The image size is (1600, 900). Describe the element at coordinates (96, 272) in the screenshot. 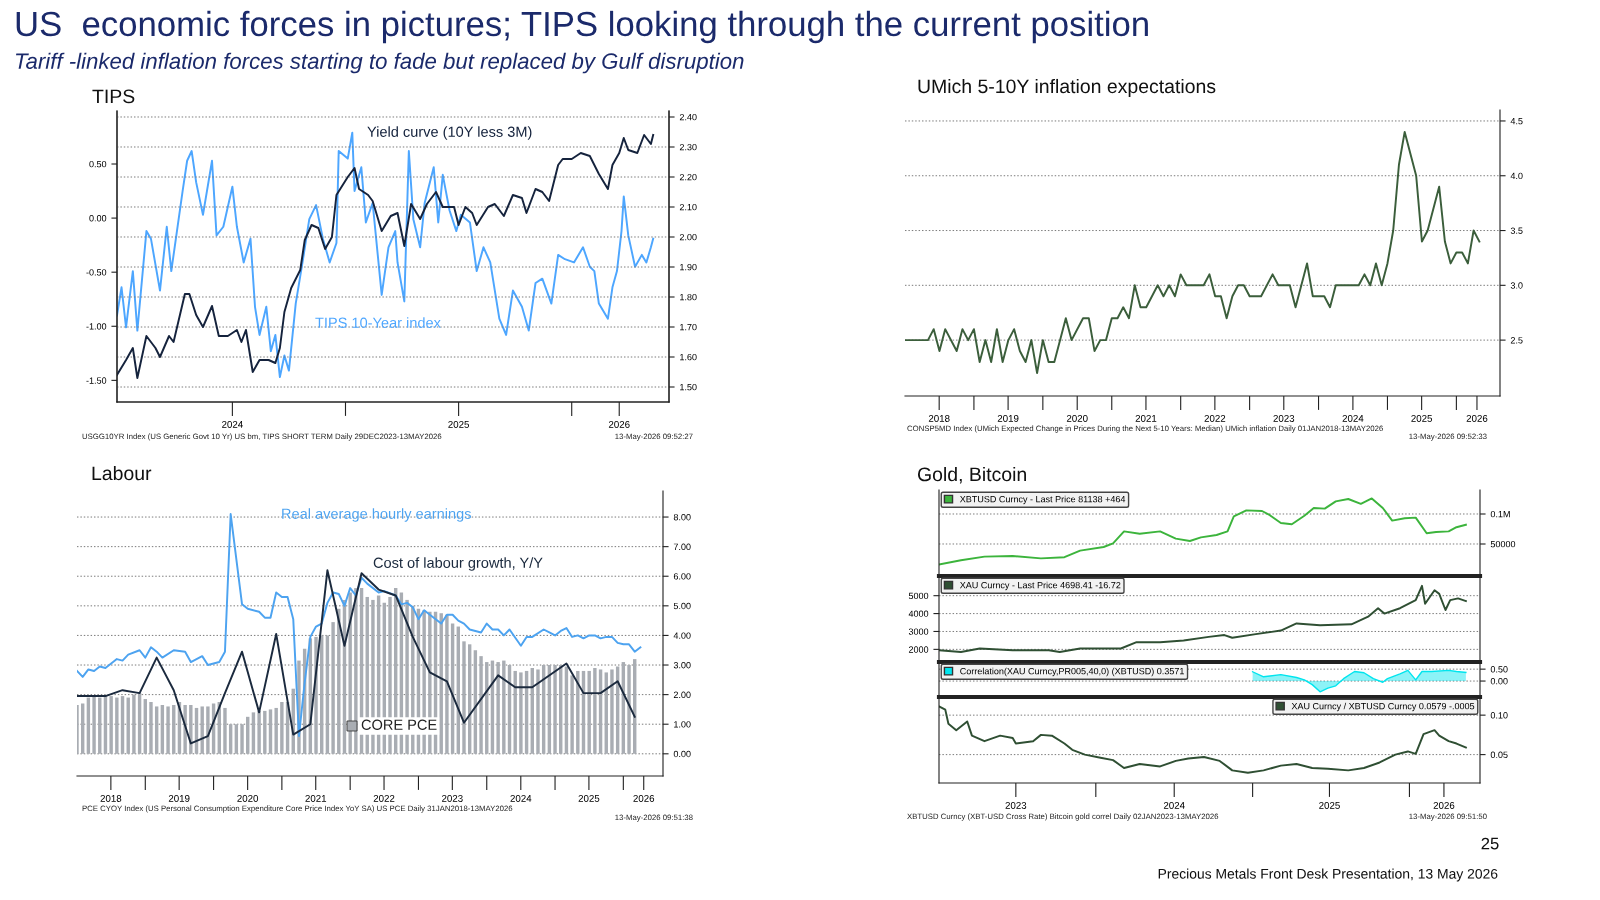

I see `y-tick-label: -0.50` at that location.